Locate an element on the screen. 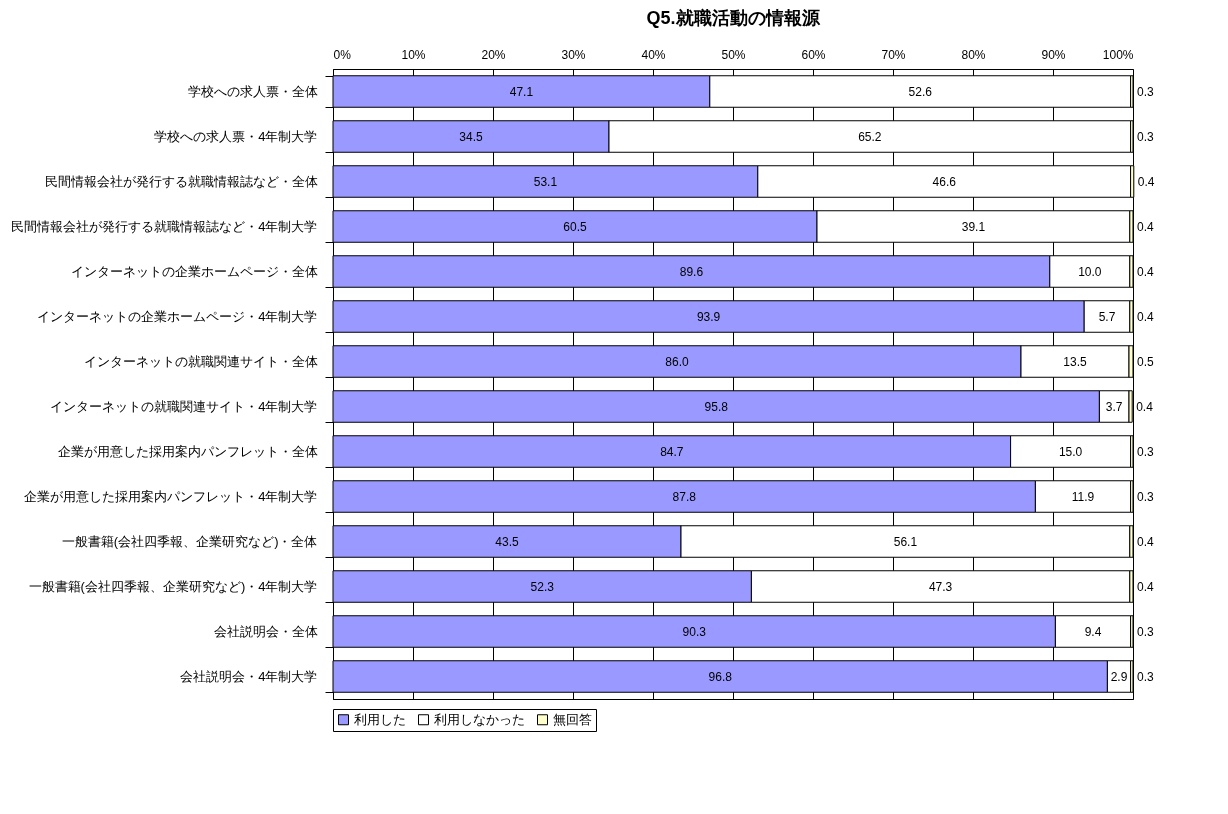 The width and height of the screenshot is (1228, 814). data-label: 43.5 is located at coordinates (507, 541).